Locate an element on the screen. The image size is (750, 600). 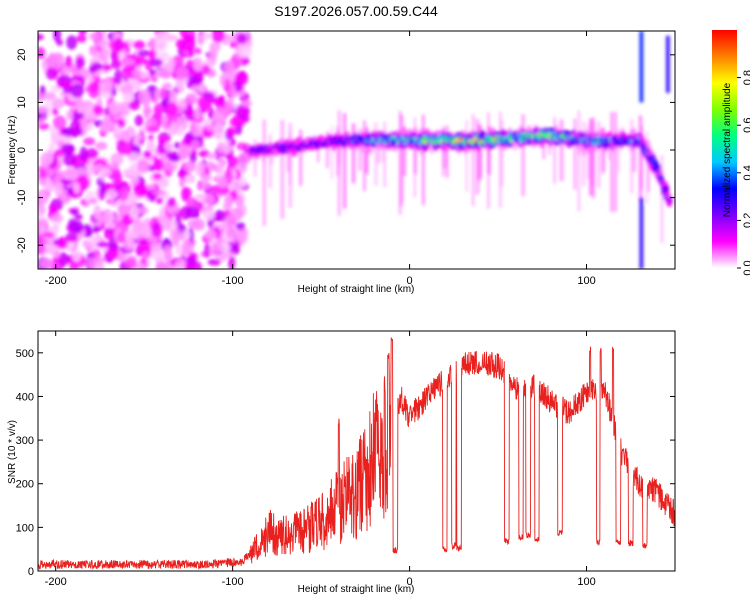
snr-x-axis-label: Height of straight line (km) is located at coordinates (356, 589).